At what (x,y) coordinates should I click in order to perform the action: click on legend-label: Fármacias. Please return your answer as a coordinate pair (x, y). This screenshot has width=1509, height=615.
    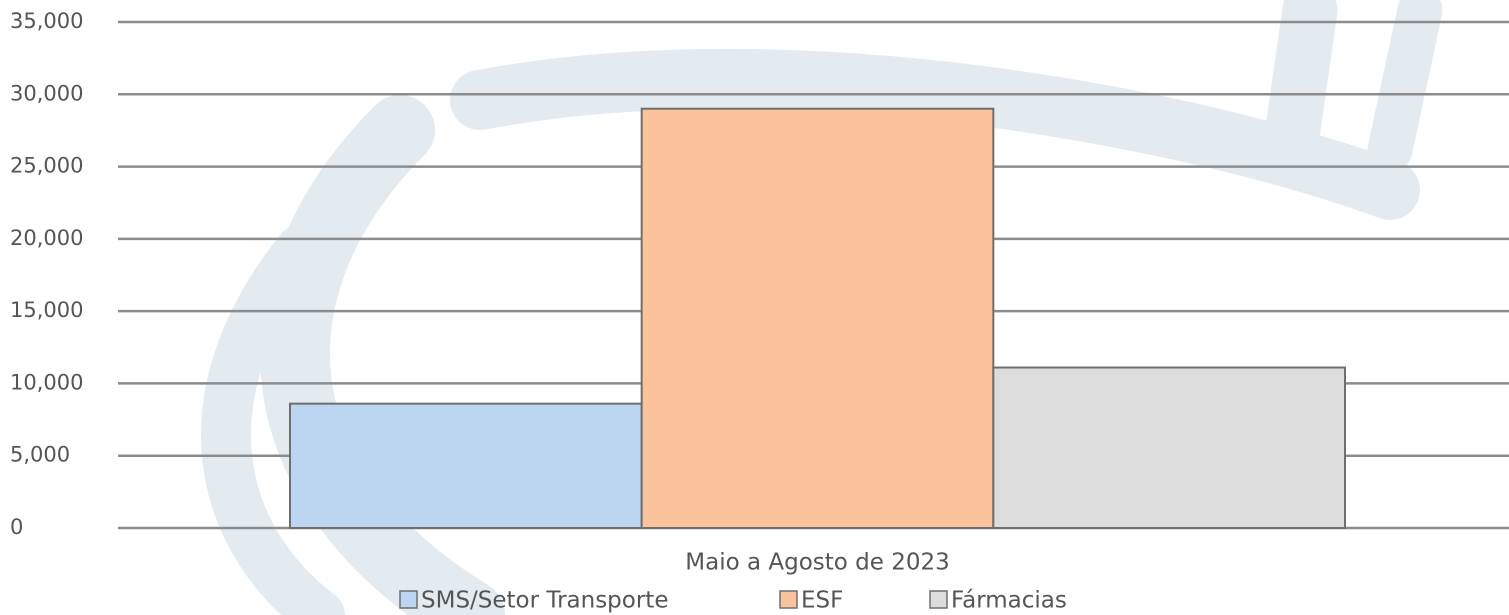
    Looking at the image, I should click on (1009, 601).